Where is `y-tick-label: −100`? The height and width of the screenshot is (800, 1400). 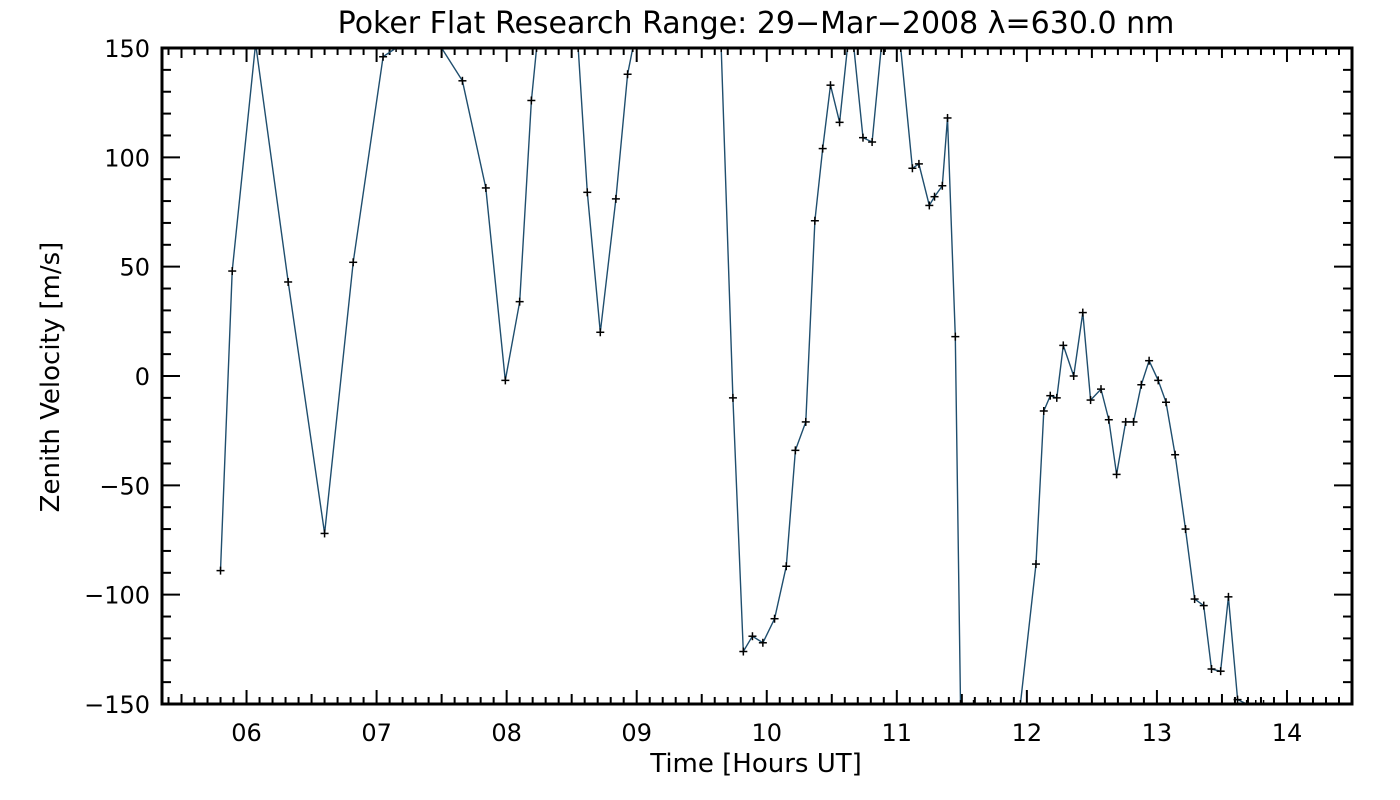
y-tick-label: −100 is located at coordinates (117, 596).